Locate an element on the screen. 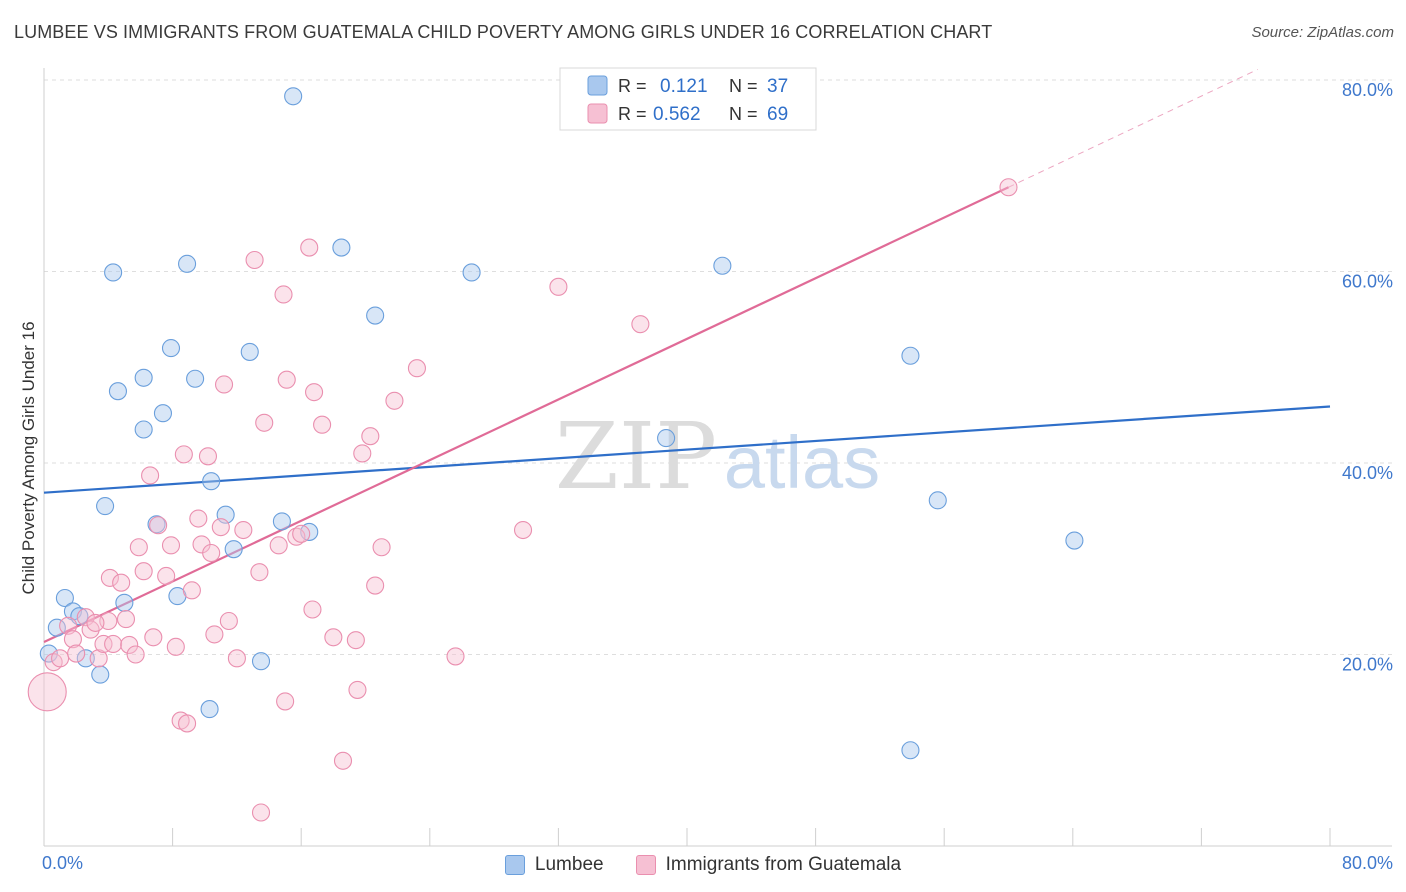  watermark: ZIP atlas is located at coordinates (717, 456).